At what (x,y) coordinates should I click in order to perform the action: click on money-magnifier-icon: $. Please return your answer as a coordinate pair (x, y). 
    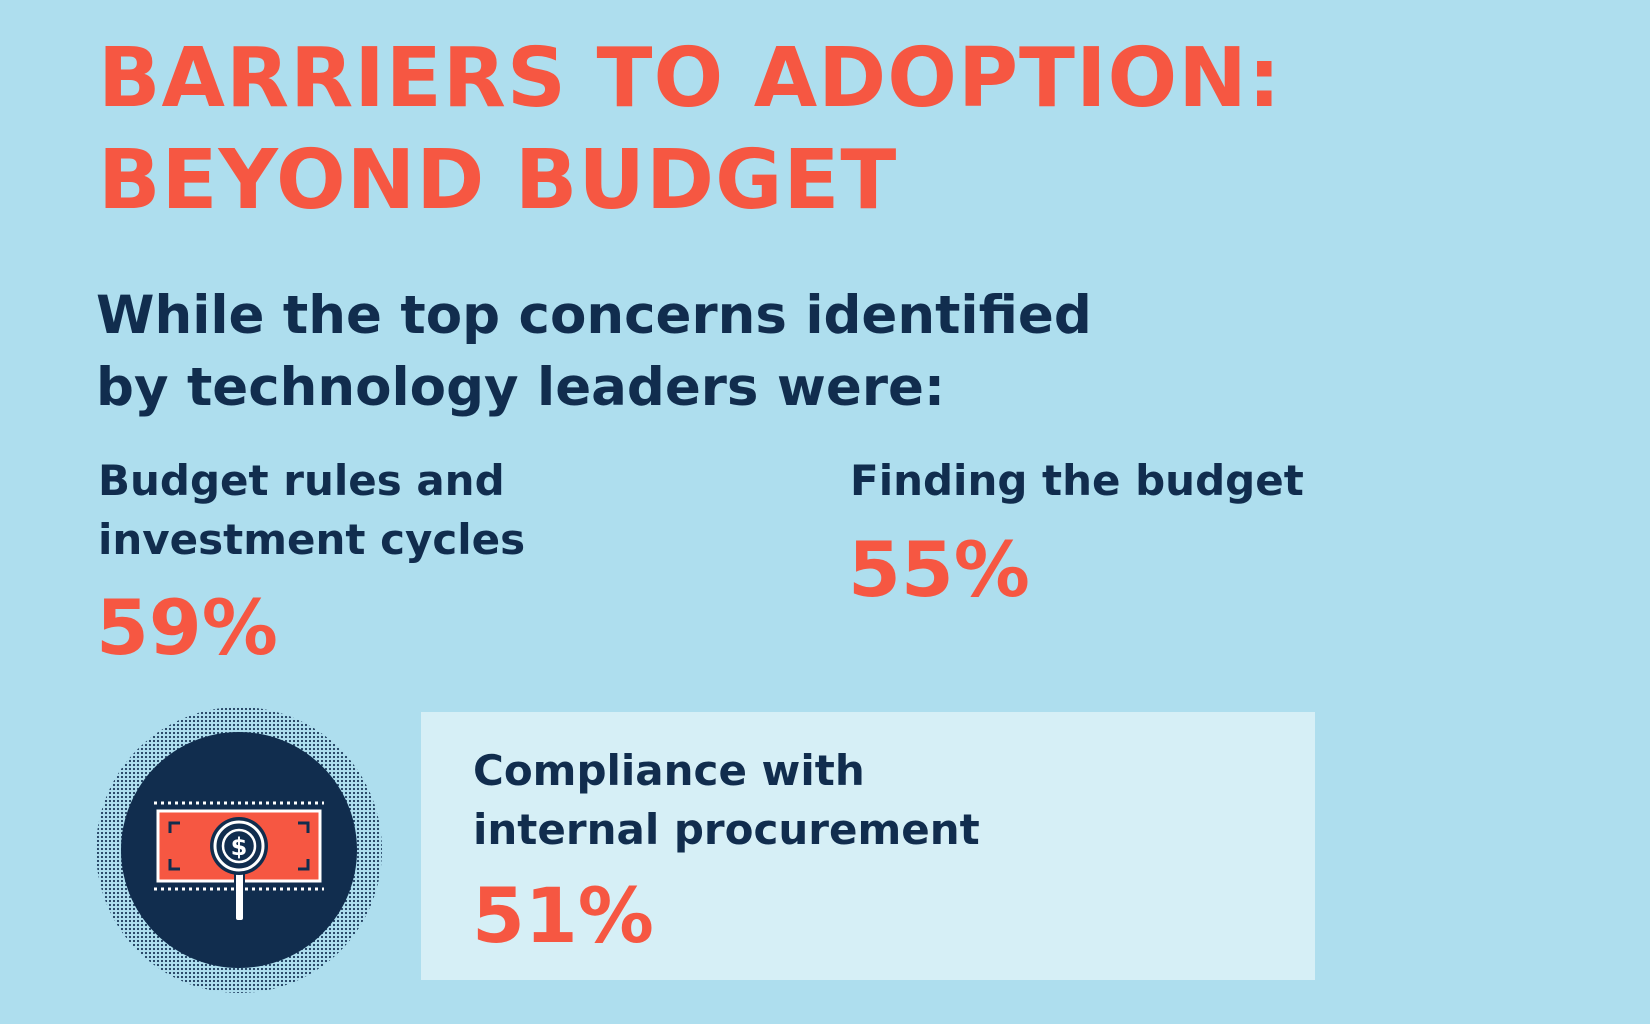
    Looking at the image, I should click on (239, 861).